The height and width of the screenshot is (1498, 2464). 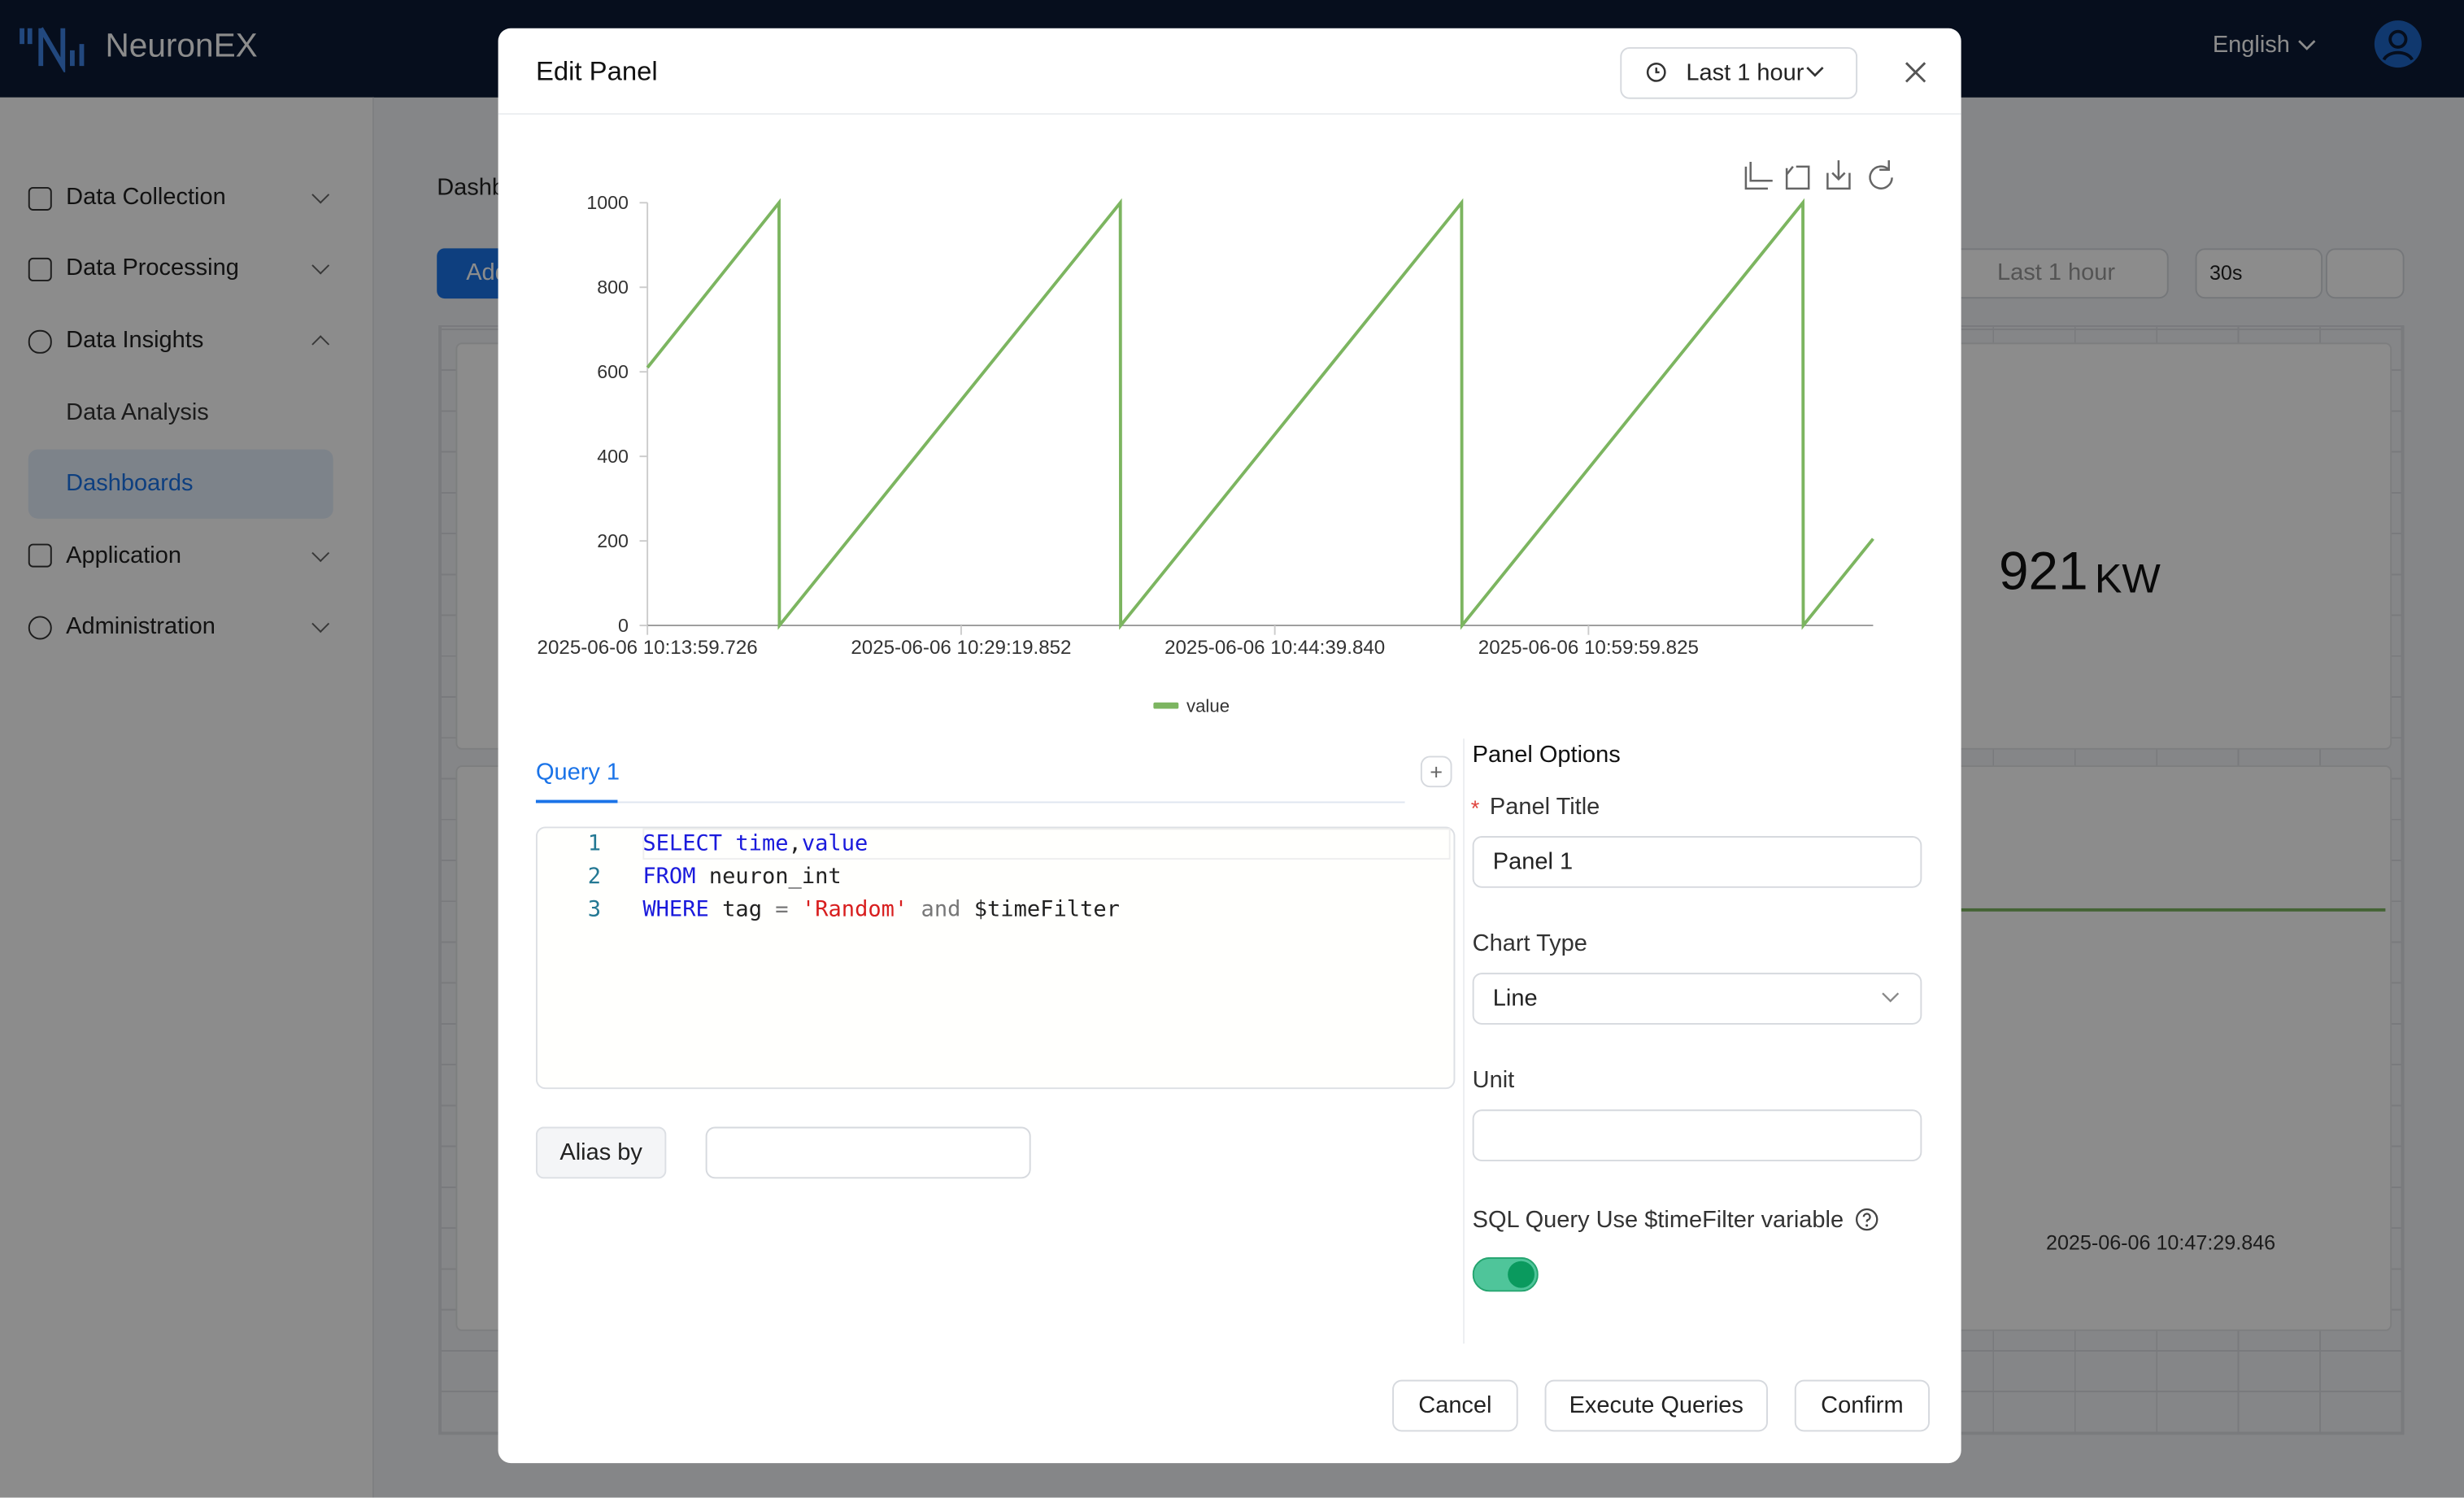 I want to click on field-label: SQL Query Use $timeFilter variable, so click(x=1658, y=1220).